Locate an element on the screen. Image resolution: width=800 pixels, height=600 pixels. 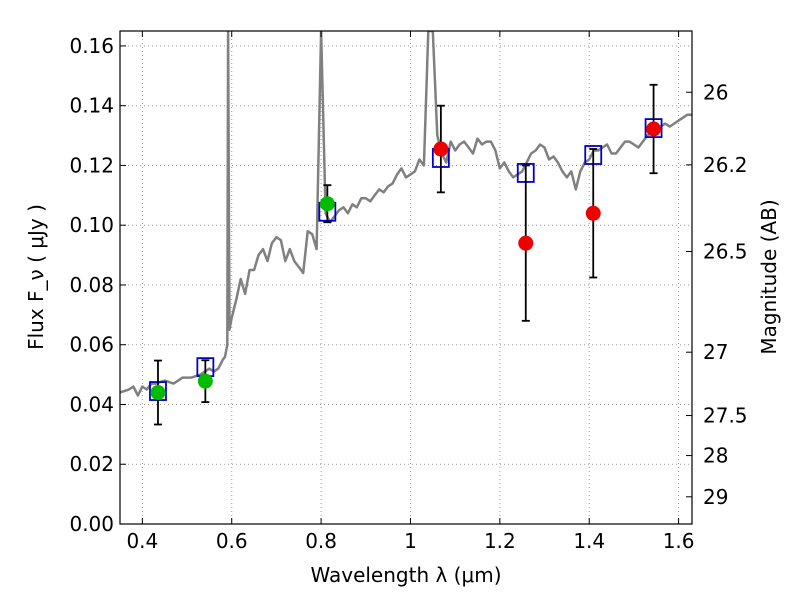
right-tick-label: 26.2 is located at coordinates (725, 165).